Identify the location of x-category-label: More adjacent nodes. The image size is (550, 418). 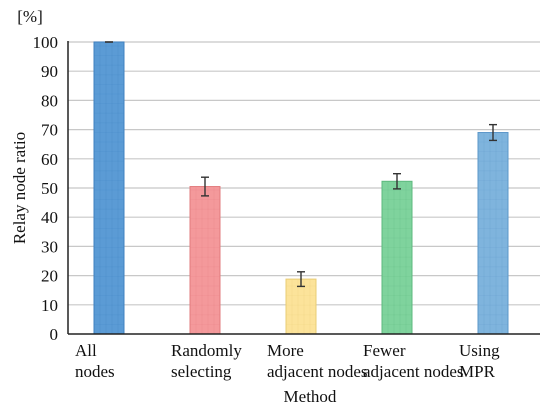
(317, 361).